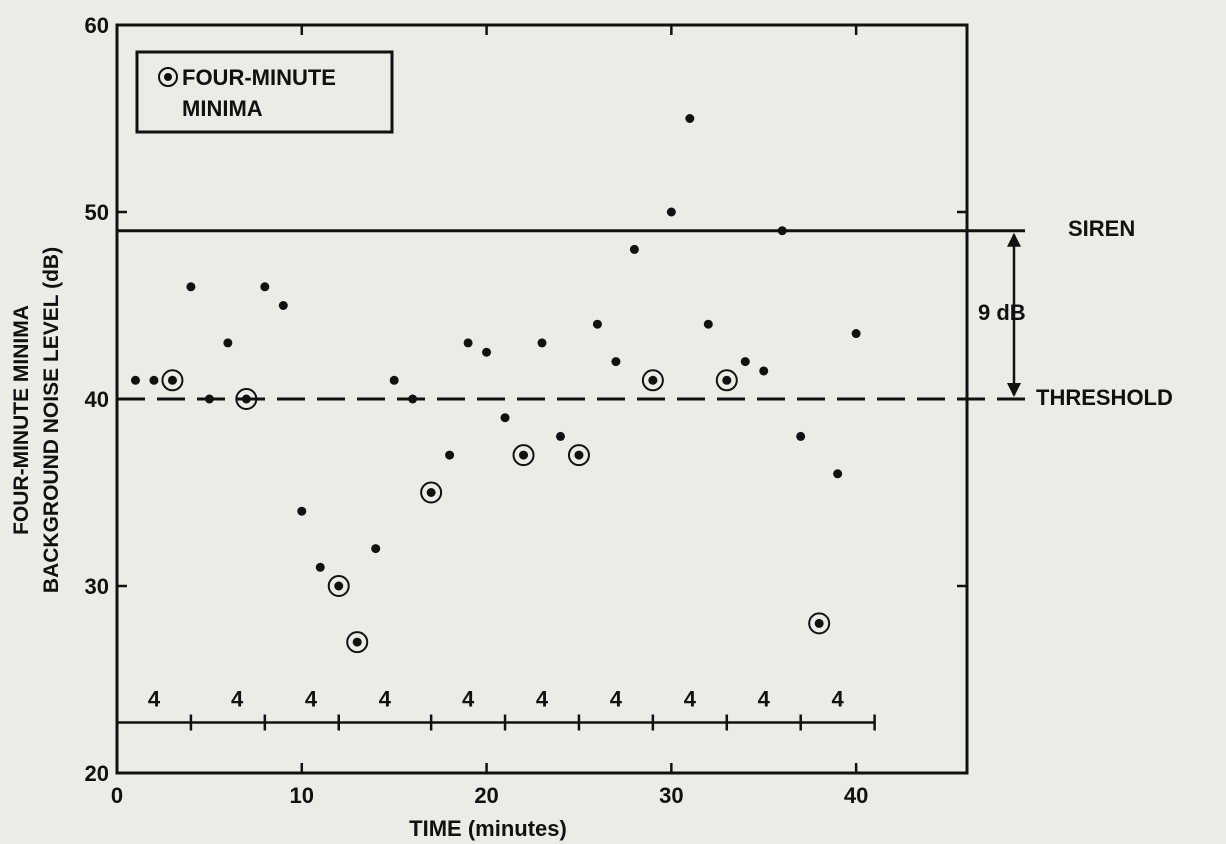  Describe the element at coordinates (1014, 390) in the screenshot. I see `span-arrow-down-icon` at that location.